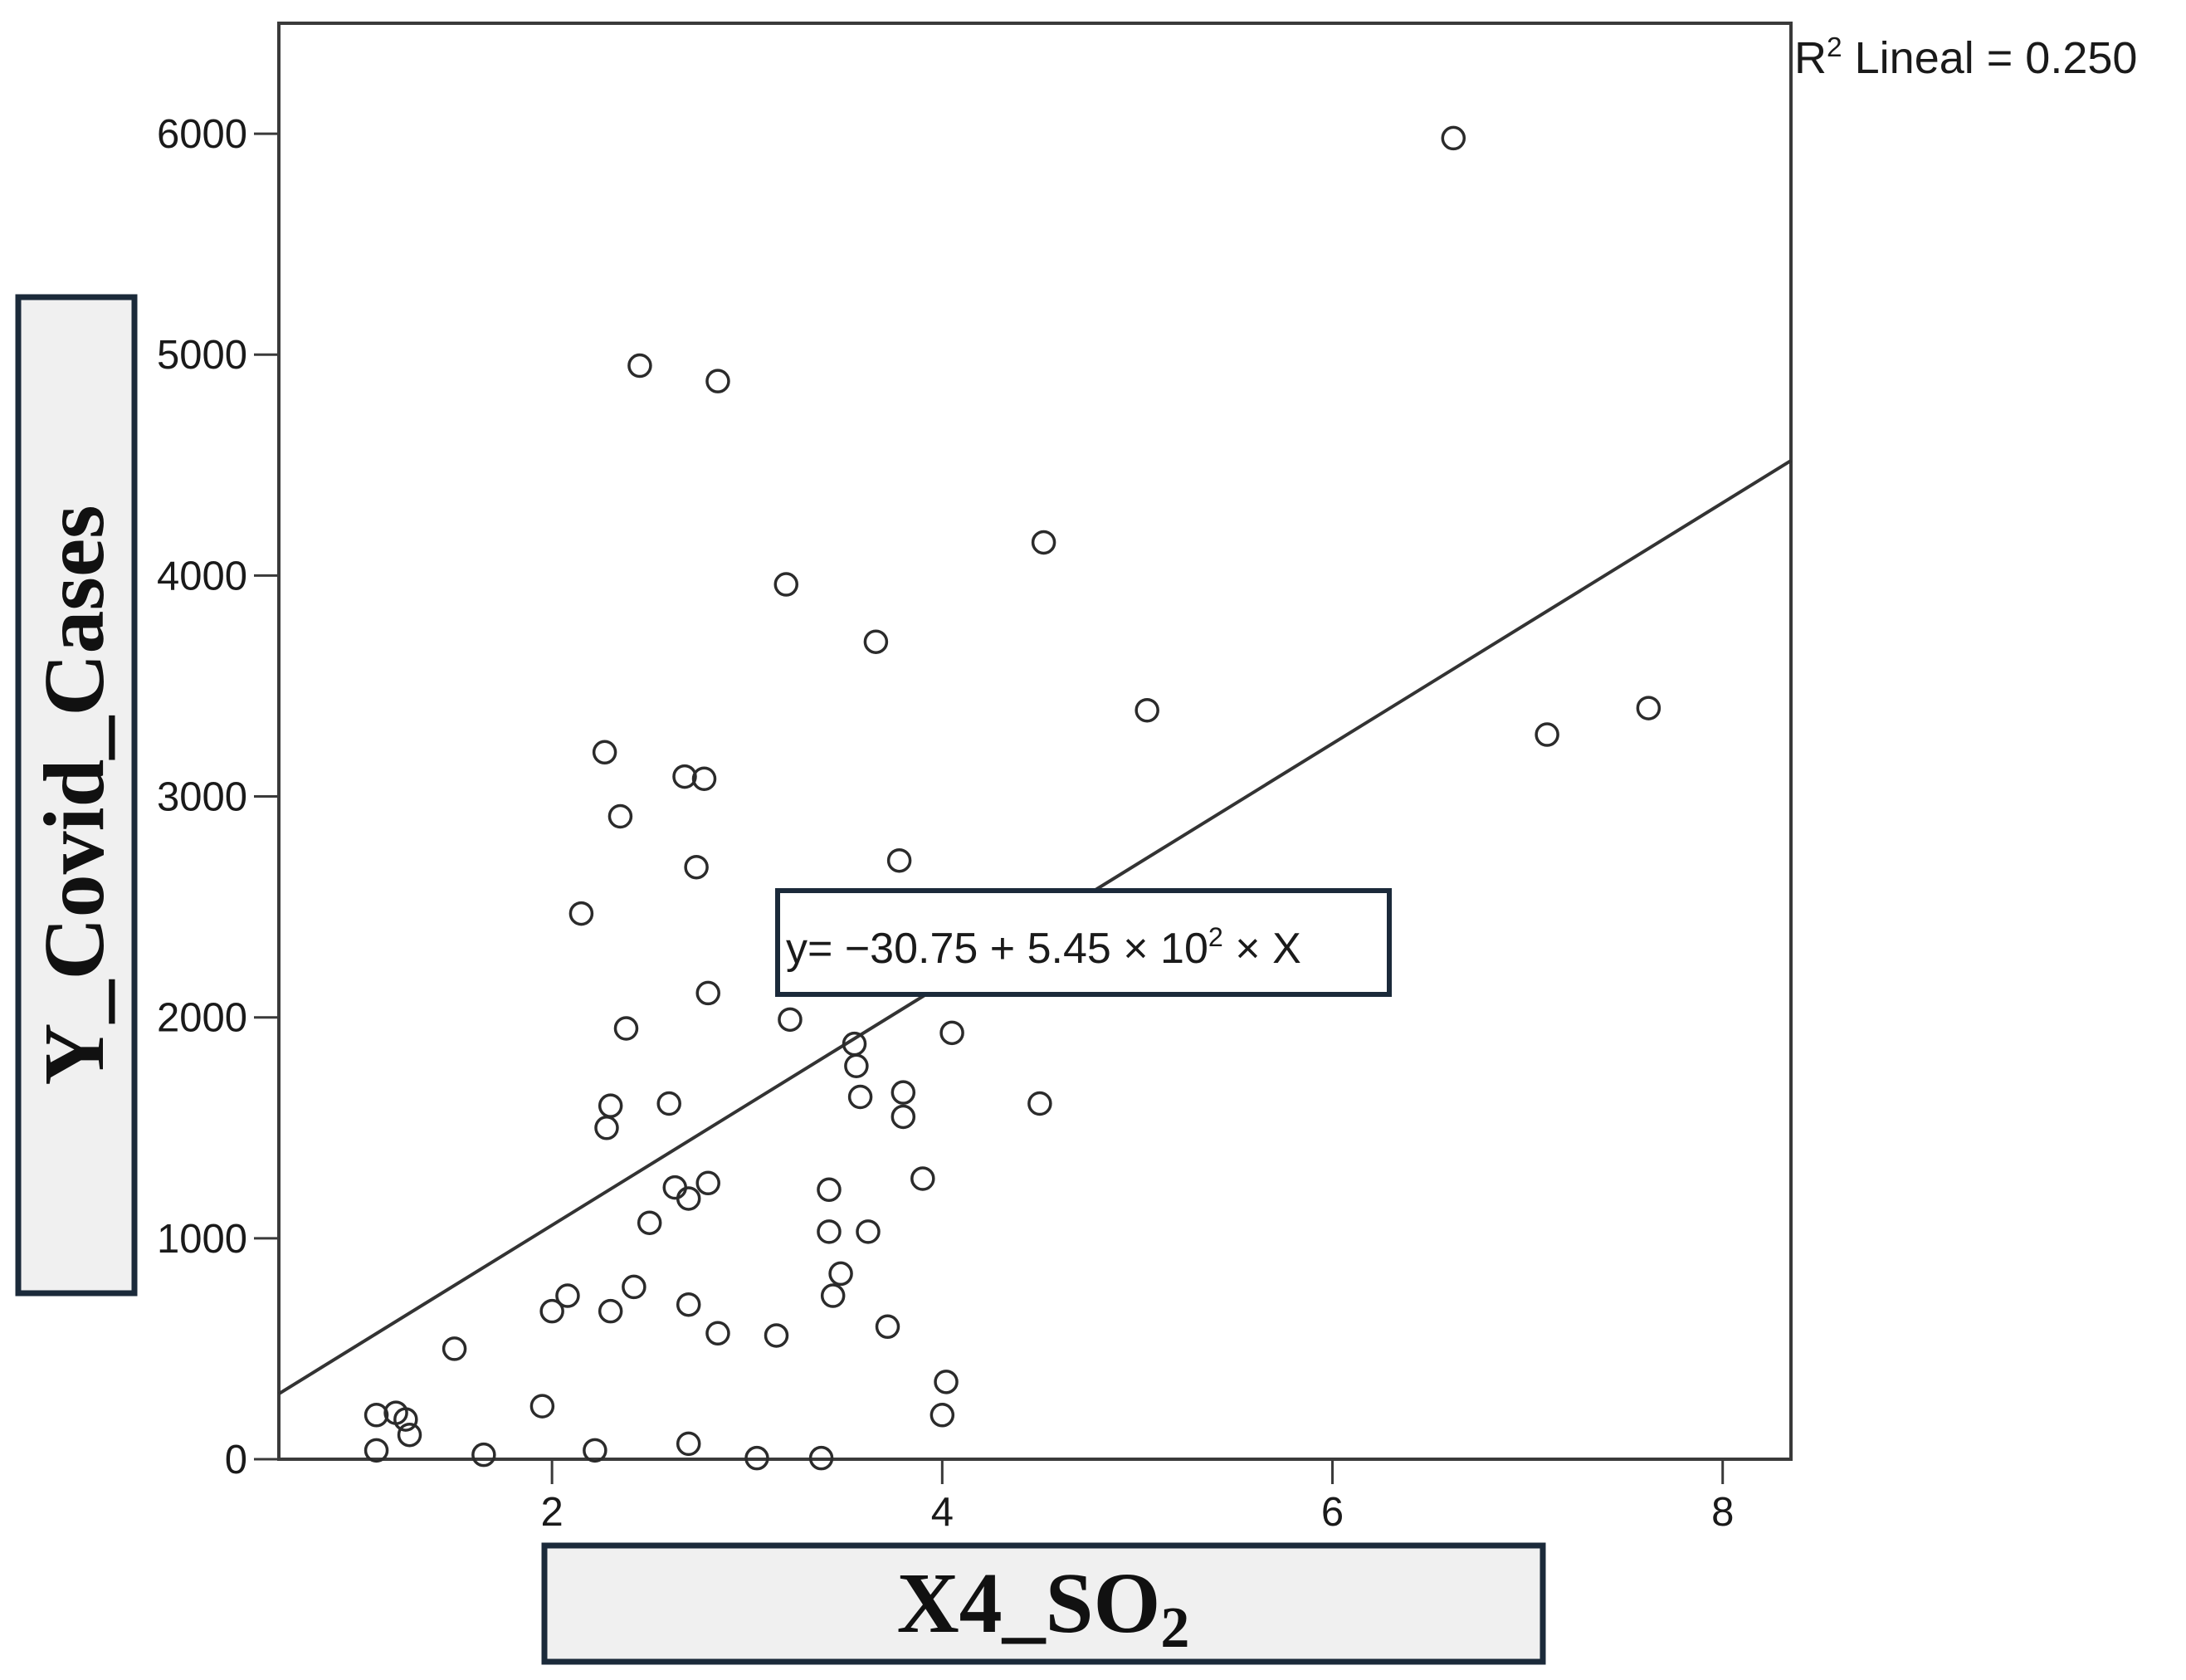 The height and width of the screenshot is (1680, 2186). What do you see at coordinates (1043, 947) in the screenshot?
I see `equation-label: y= −30.75 + 5.45 × 102 × X` at bounding box center [1043, 947].